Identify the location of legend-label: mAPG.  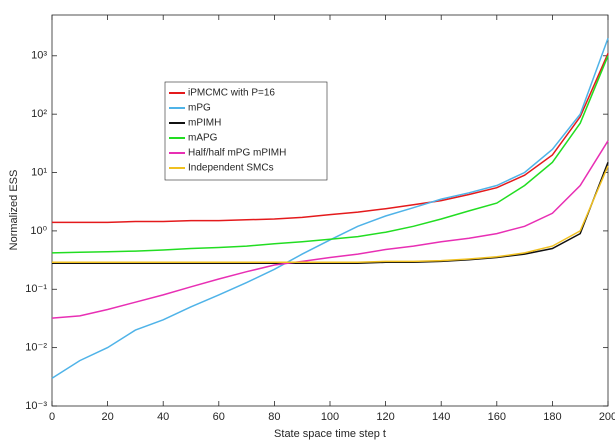
(203, 138).